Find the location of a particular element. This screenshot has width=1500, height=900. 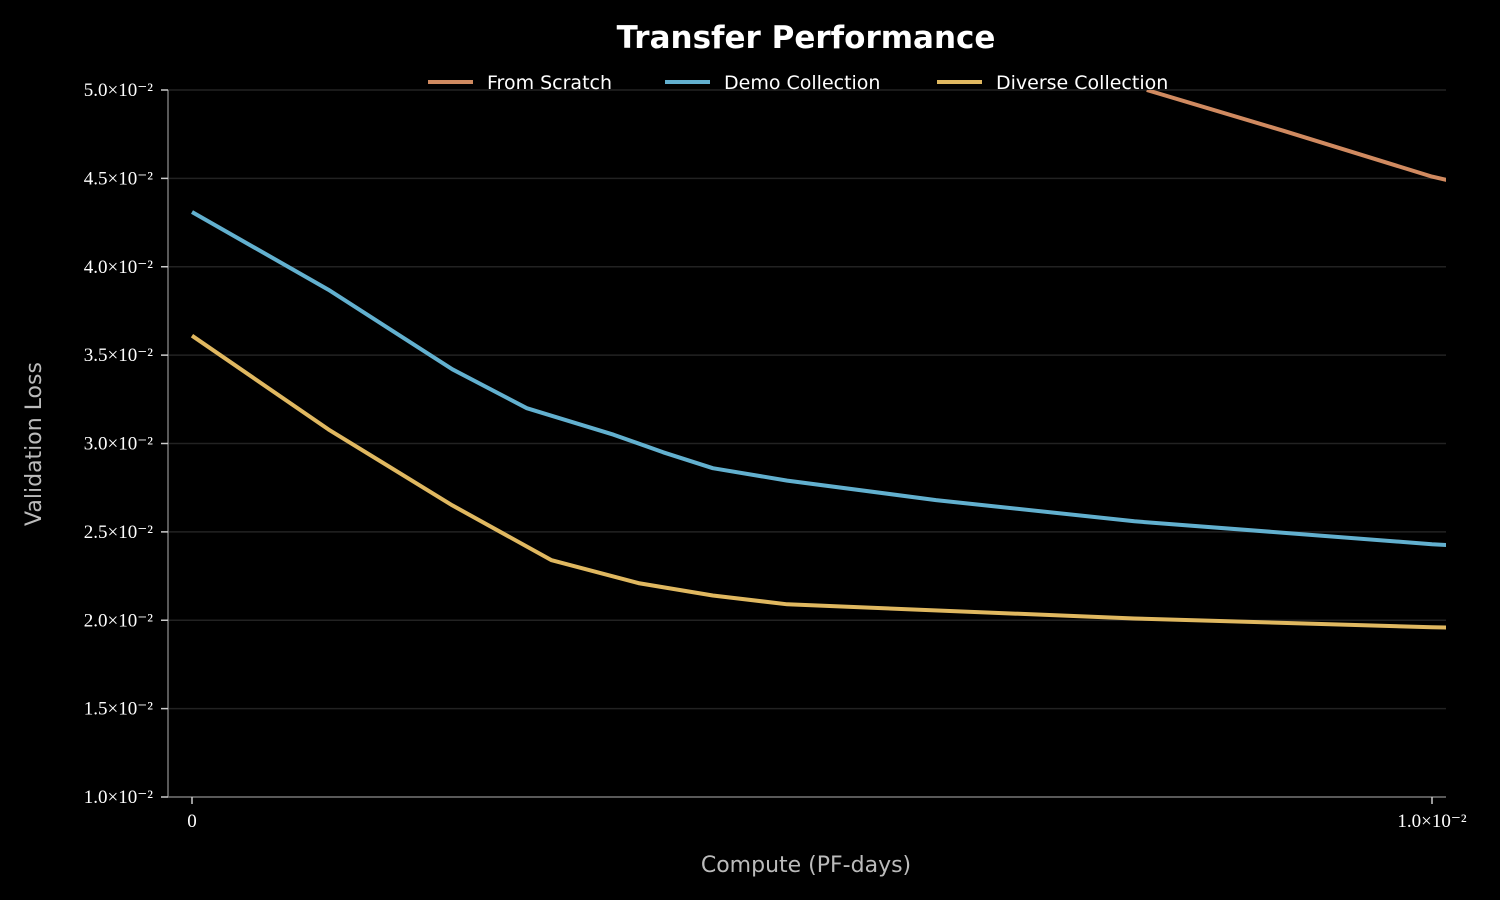

y-tick-label: 3.5×10⁻² is located at coordinates (118, 355).